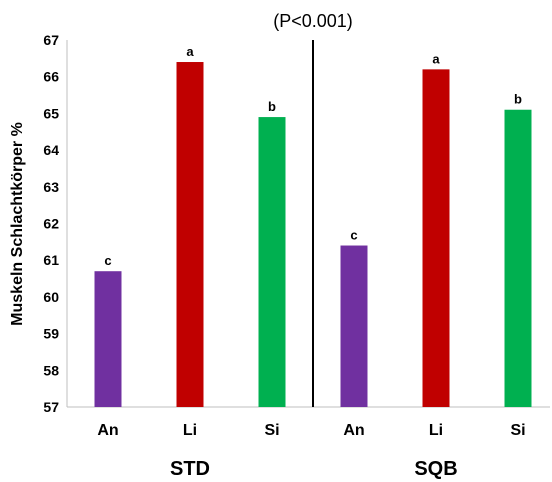  Describe the element at coordinates (272, 262) in the screenshot. I see `bar-std-si` at that location.